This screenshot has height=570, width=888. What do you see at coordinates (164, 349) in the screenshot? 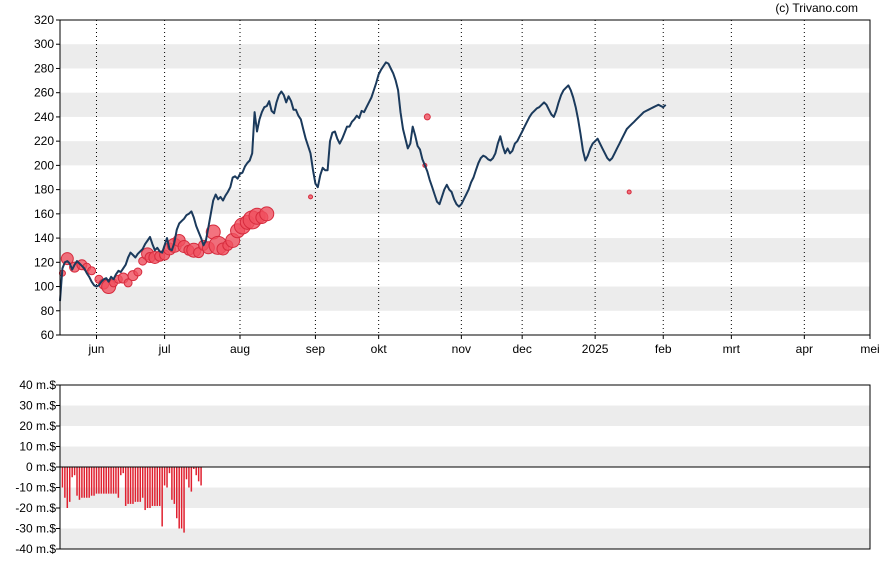
I see `price-x-tick-label: jul` at bounding box center [164, 349].